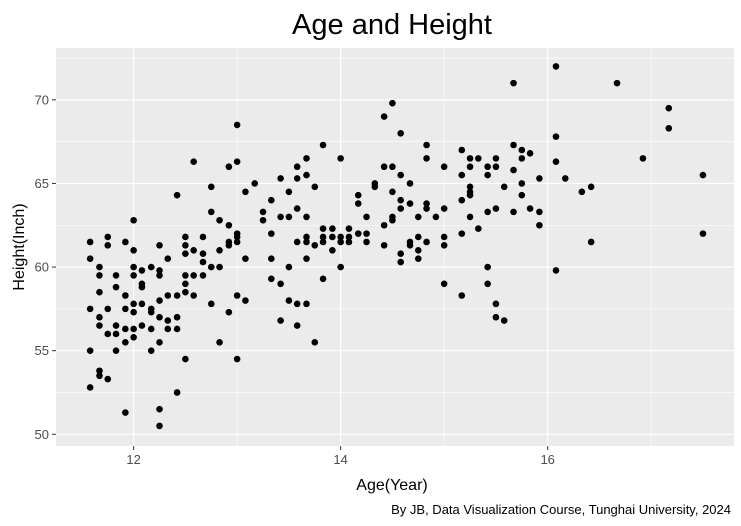 The height and width of the screenshot is (526, 741). What do you see at coordinates (391, 485) in the screenshot?
I see `x-axis-title: Age(Year)` at bounding box center [391, 485].